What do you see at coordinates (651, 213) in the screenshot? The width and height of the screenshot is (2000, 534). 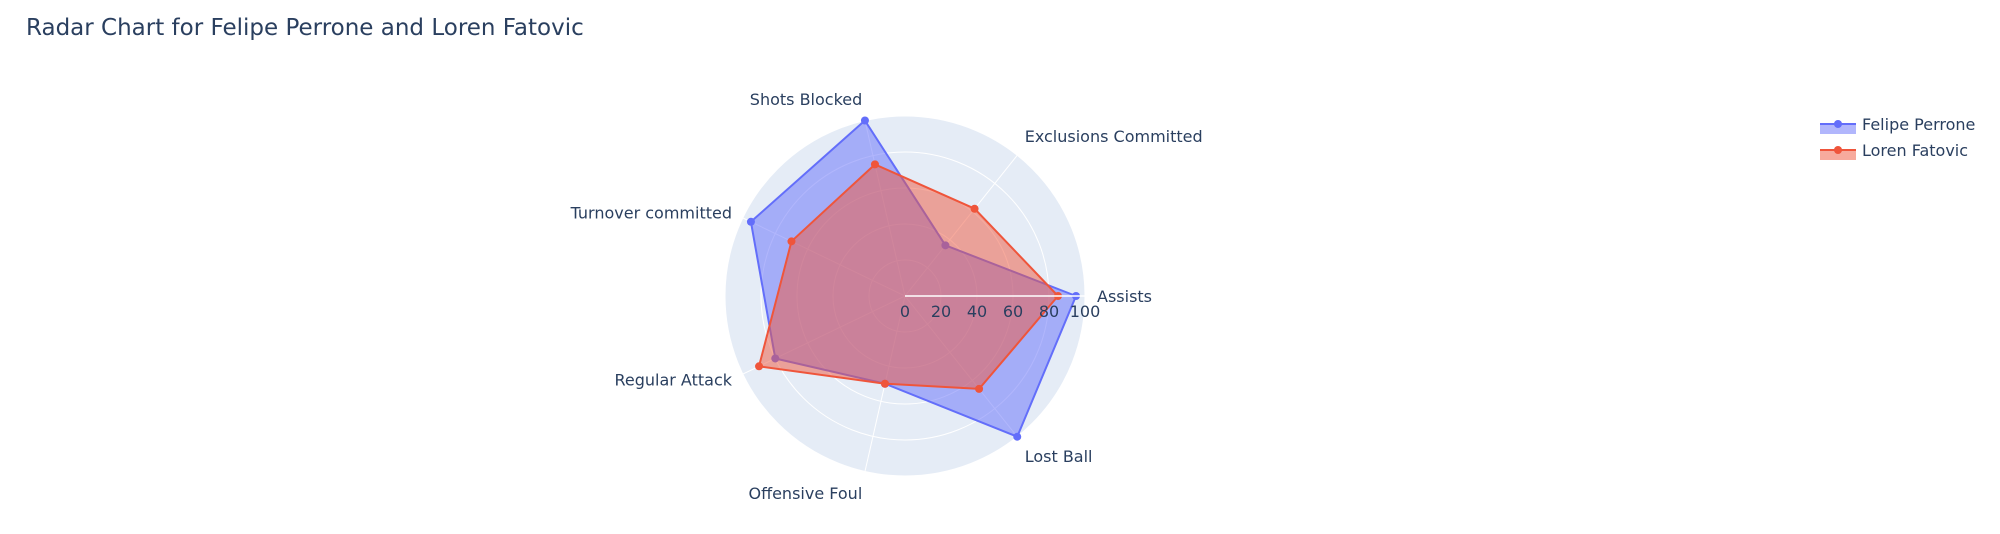 I see `category-label: Turnover committed` at bounding box center [651, 213].